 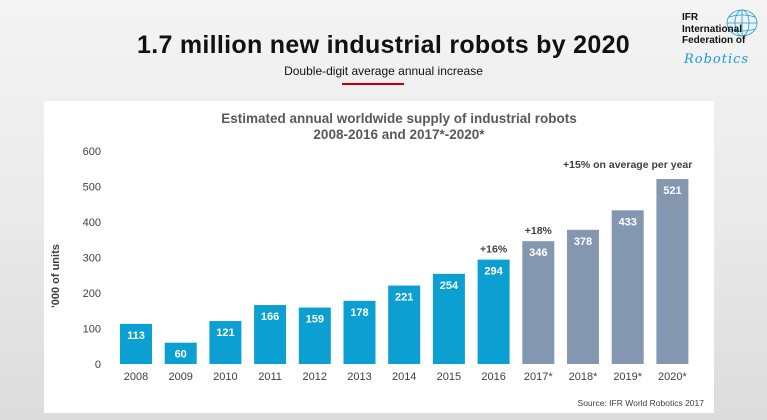 What do you see at coordinates (714, 40) in the screenshot?
I see `logo-line-federation: Federation of` at bounding box center [714, 40].